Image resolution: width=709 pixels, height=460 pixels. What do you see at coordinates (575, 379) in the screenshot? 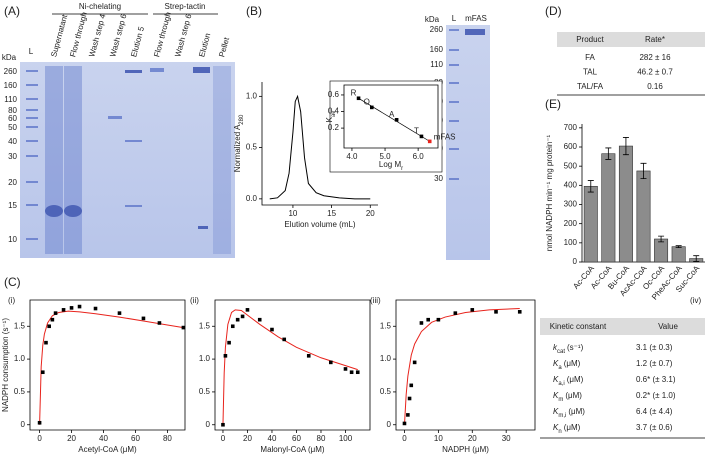
I see `unit: (μM)` at bounding box center [575, 379].